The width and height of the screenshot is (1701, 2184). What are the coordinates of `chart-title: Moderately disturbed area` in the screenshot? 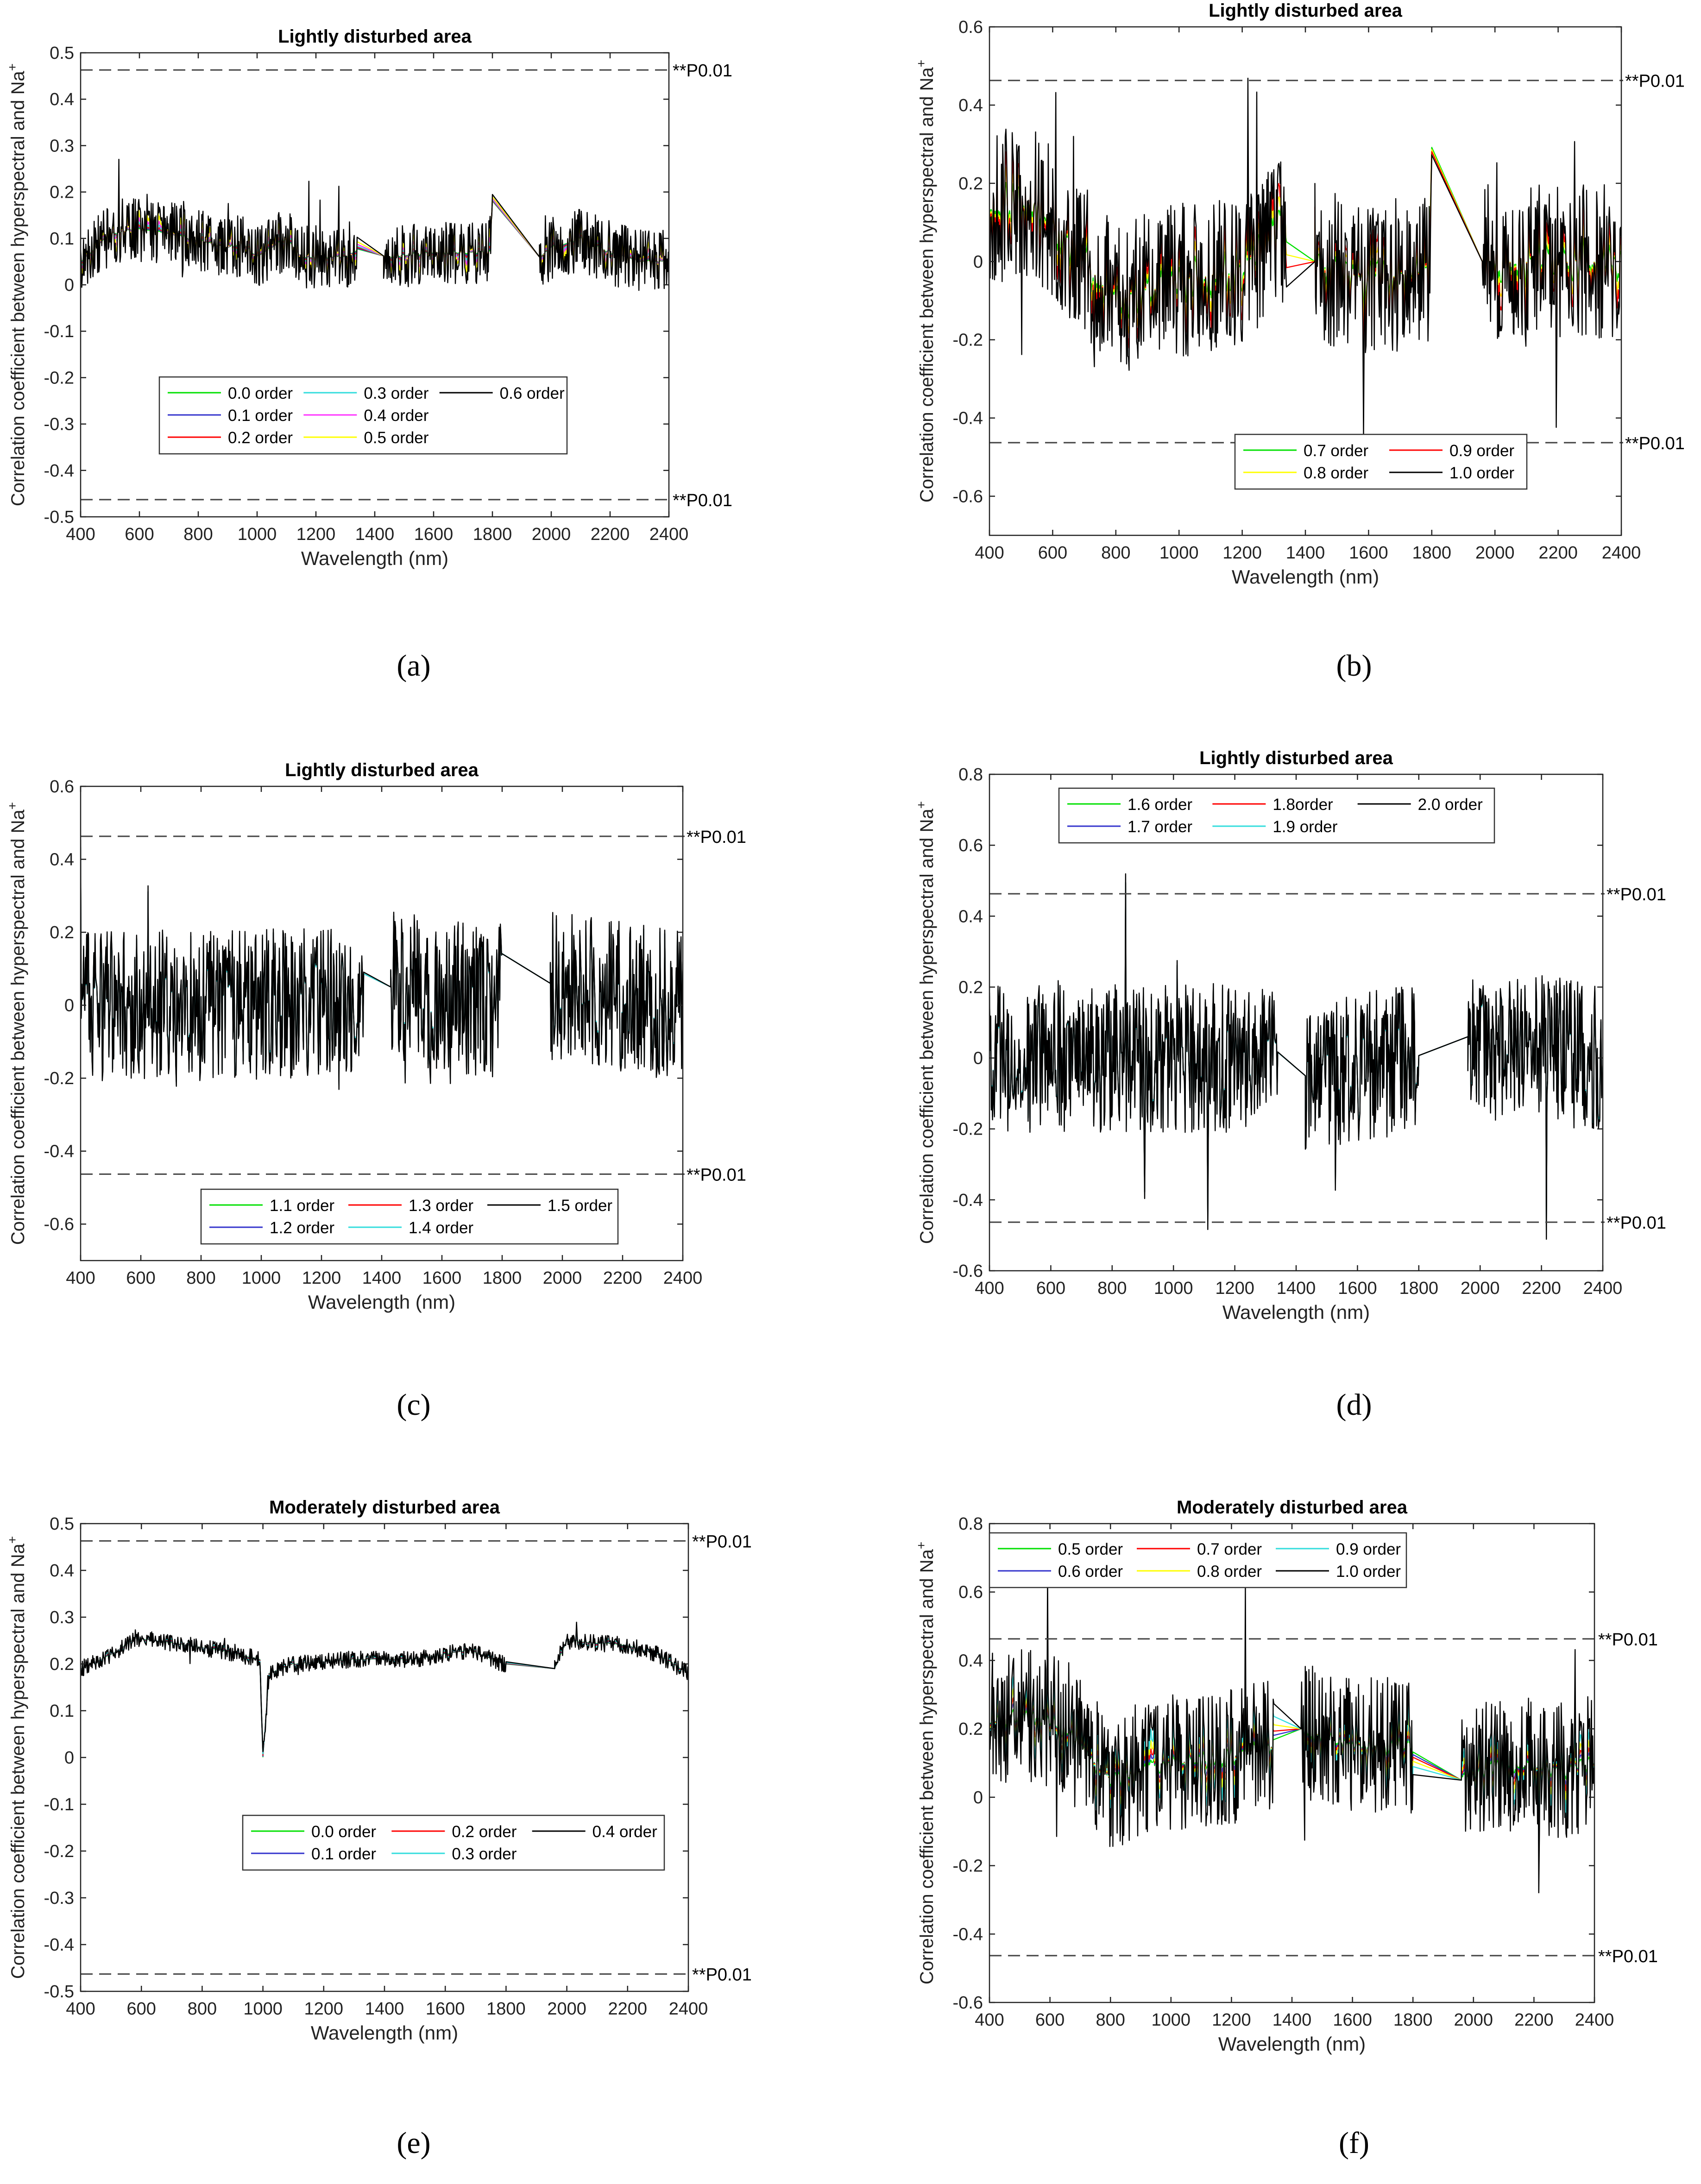 It's located at (1292, 1507).